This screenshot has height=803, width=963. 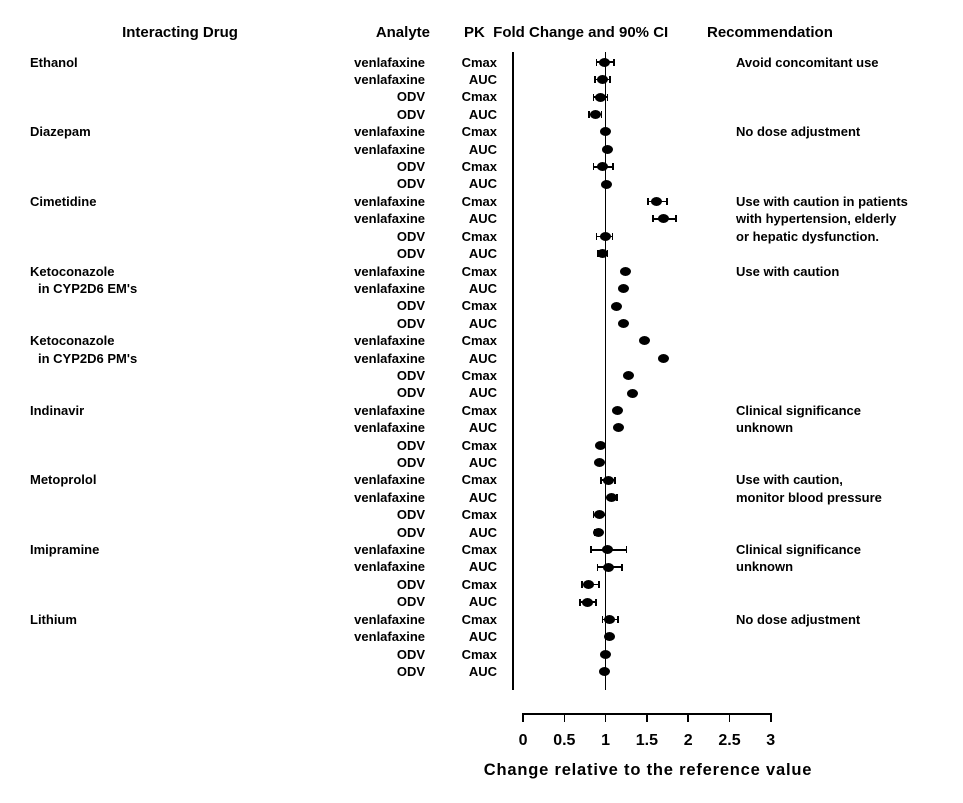 What do you see at coordinates (788, 271) in the screenshot?
I see `recommendation-text: Use with caution` at bounding box center [788, 271].